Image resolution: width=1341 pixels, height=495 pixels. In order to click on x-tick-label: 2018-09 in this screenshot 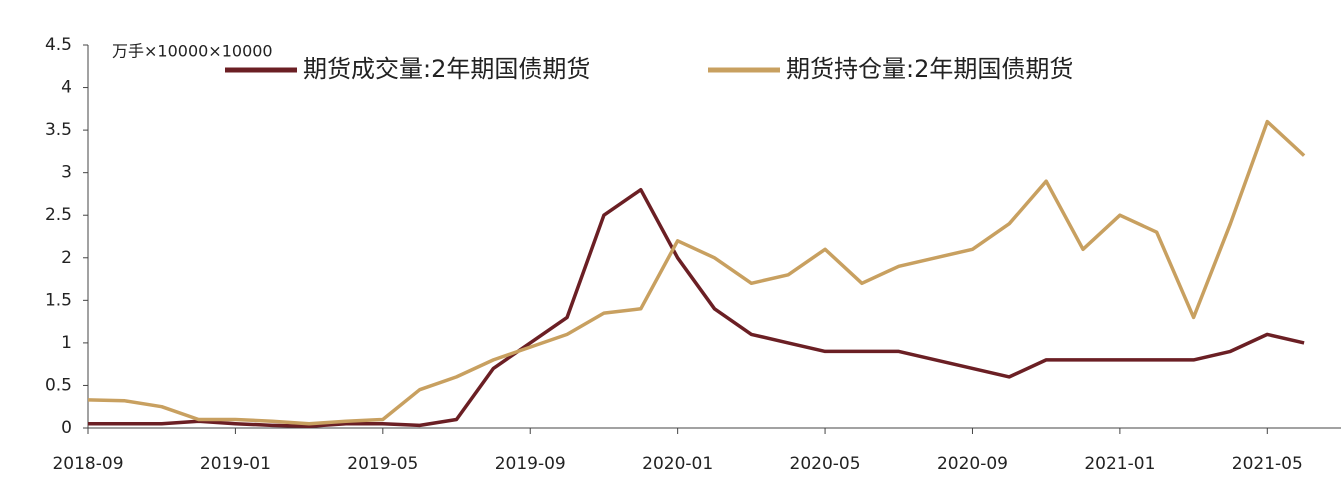, I will do `click(87, 464)`.